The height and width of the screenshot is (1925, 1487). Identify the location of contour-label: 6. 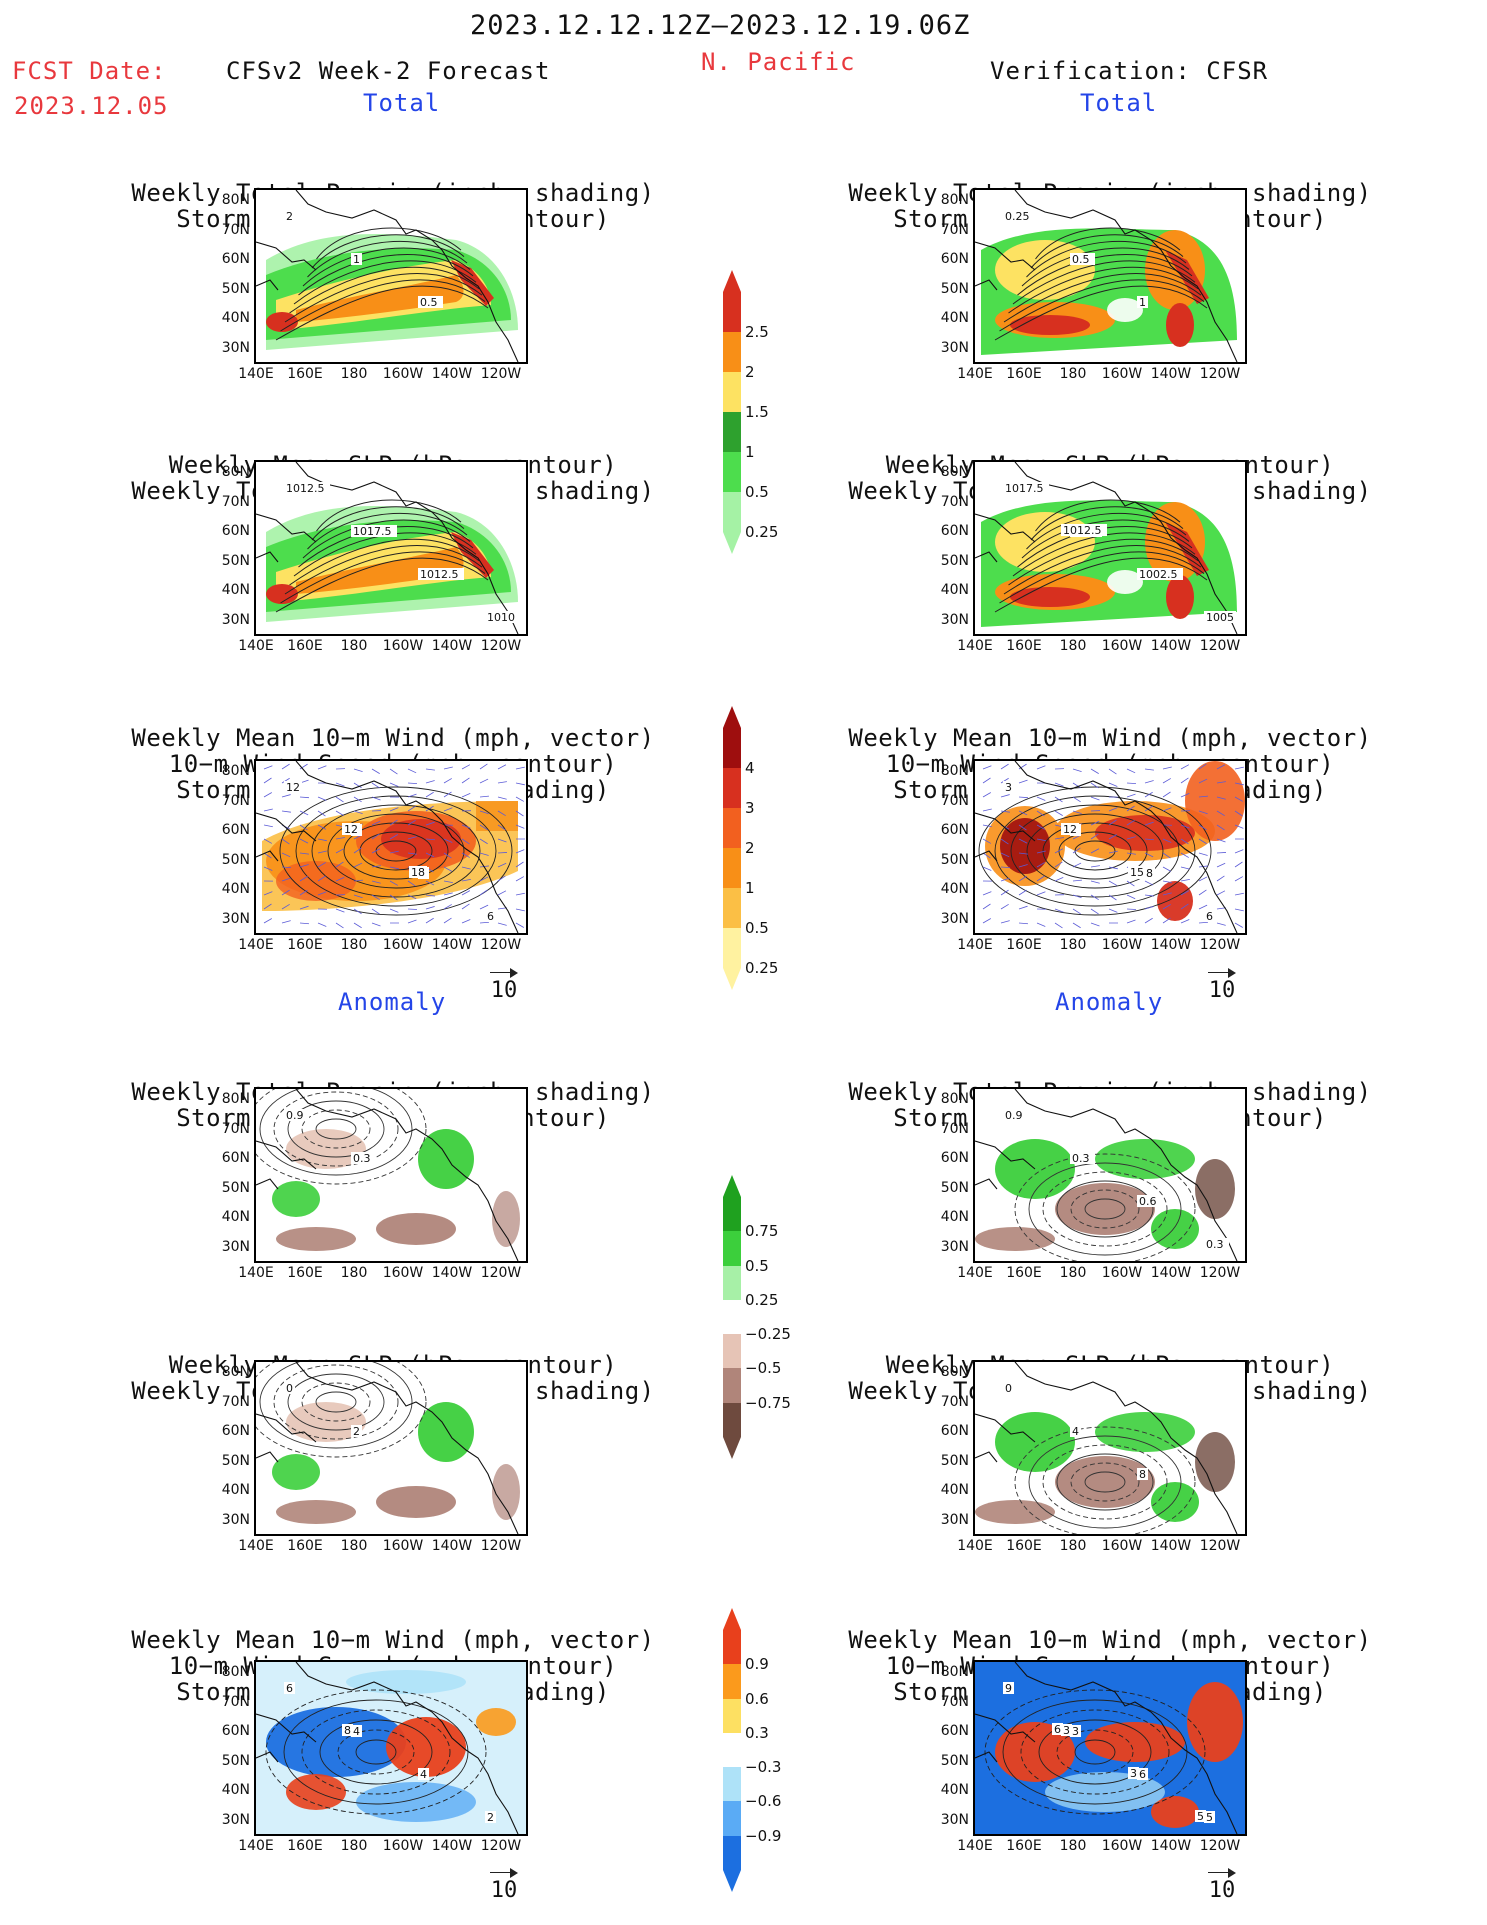
(490, 916).